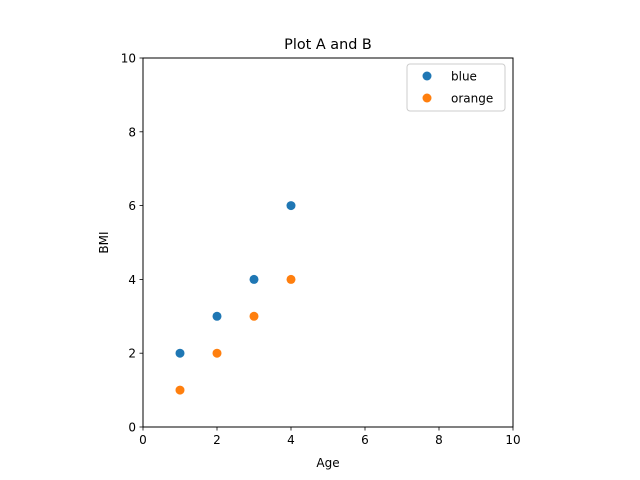 The image size is (640, 480). Describe the element at coordinates (132, 206) in the screenshot. I see `y-tick-label: 6` at that location.